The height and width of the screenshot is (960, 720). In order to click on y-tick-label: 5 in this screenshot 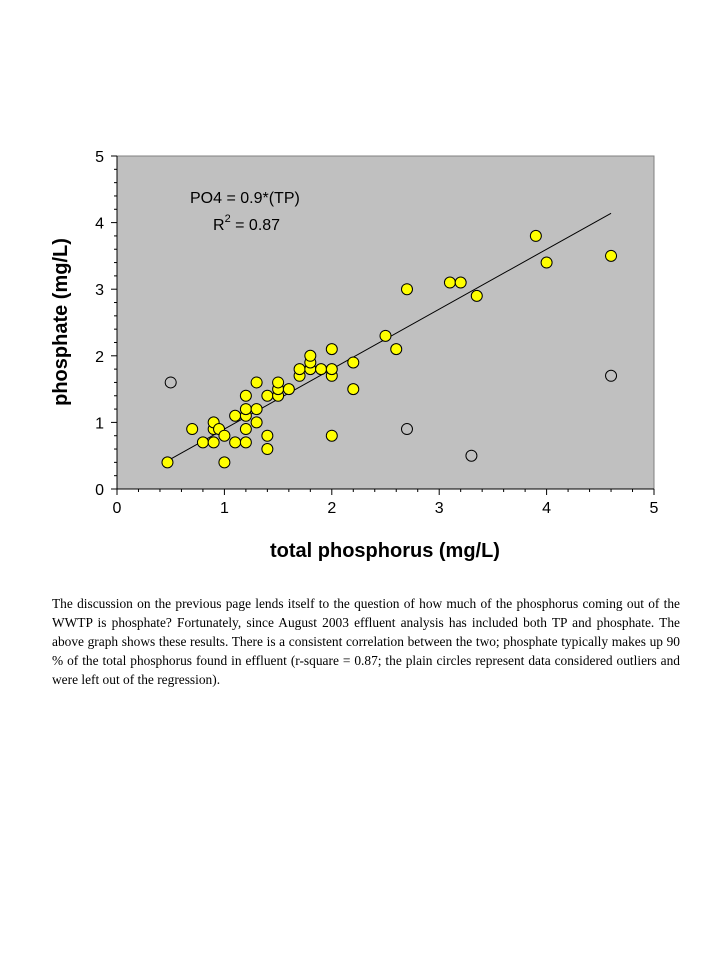, I will do `click(99, 157)`.